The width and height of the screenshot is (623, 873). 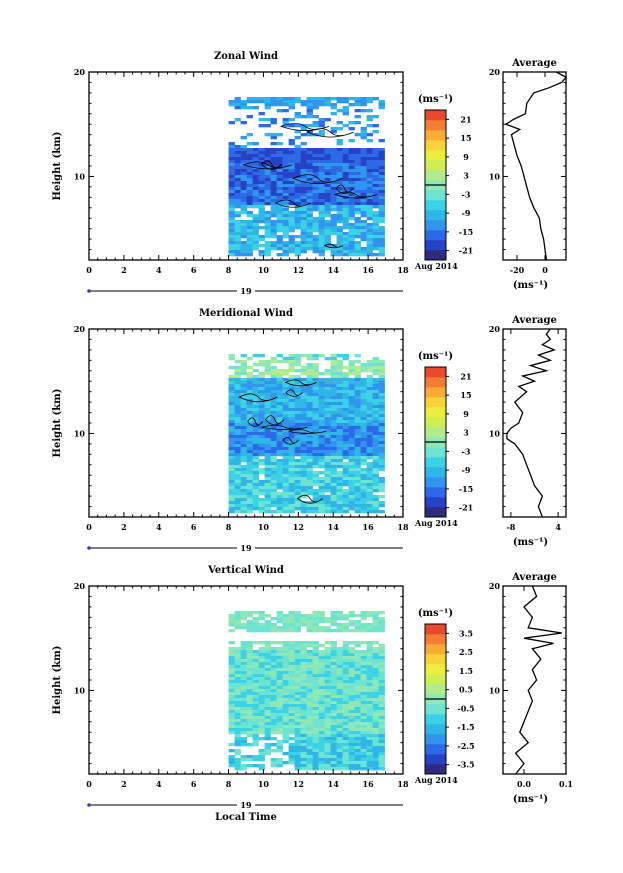 What do you see at coordinates (246, 805) in the screenshot?
I see `date-label: 19` at bounding box center [246, 805].